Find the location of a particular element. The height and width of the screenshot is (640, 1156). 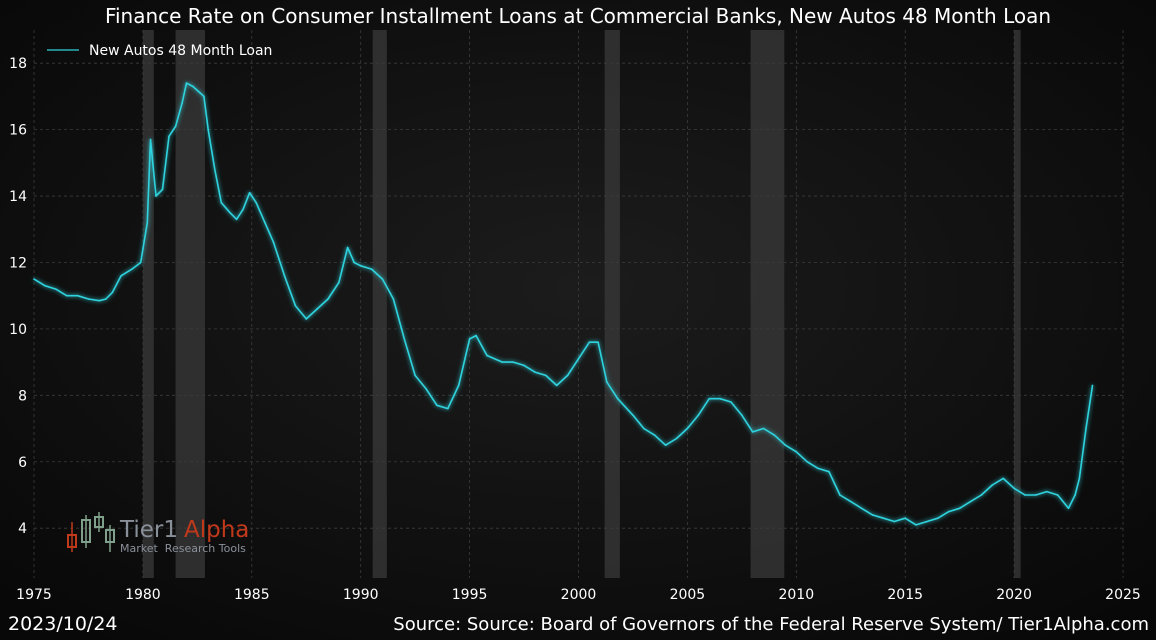

x-tick-label: 1990 is located at coordinates (361, 595).